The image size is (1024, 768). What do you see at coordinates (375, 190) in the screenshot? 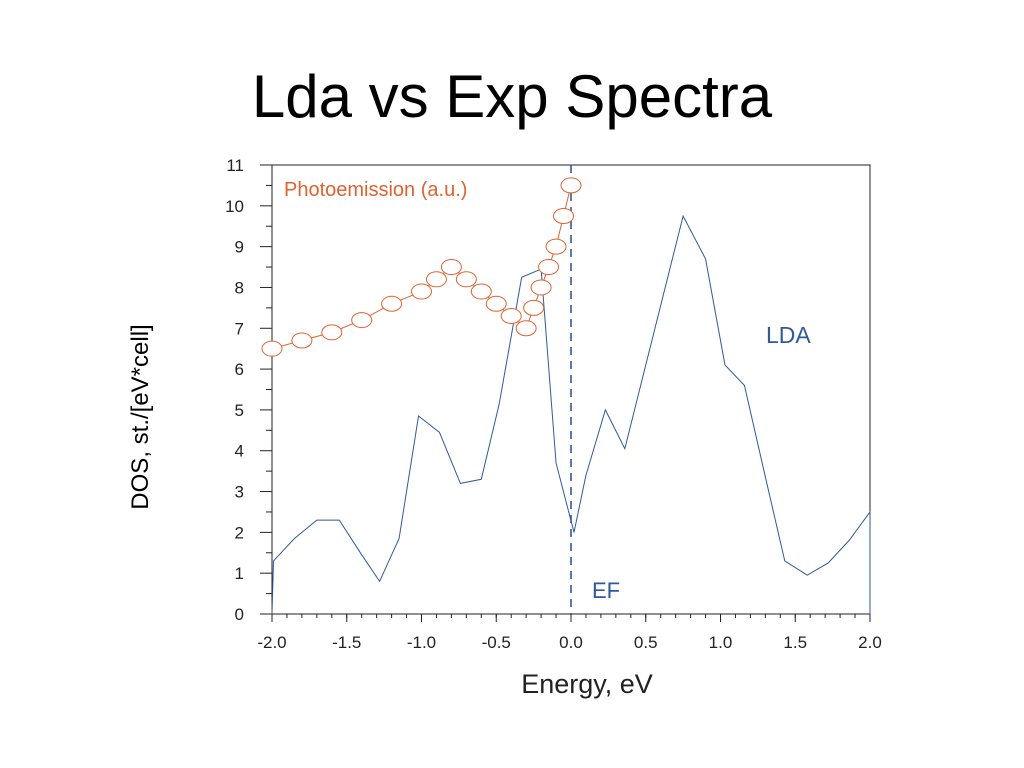
I see `photoemission-label: Photoemission (a.u.)` at bounding box center [375, 190].